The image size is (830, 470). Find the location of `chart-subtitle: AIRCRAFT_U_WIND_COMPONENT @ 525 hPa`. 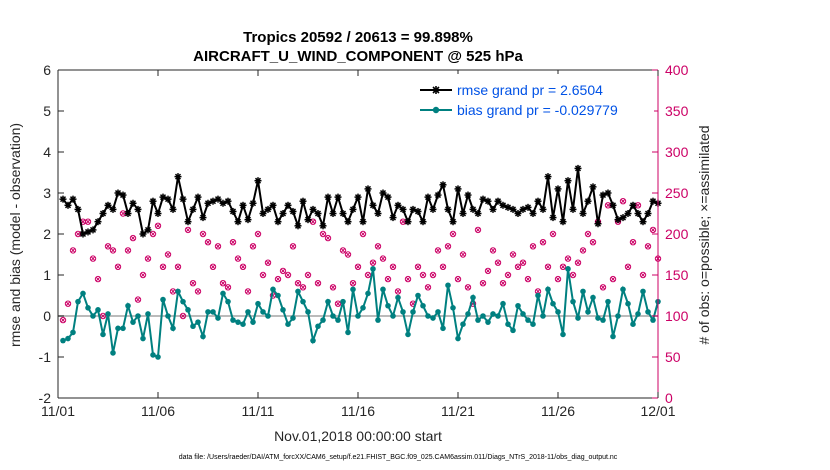

chart-subtitle: AIRCRAFT_U_WIND_COMPONENT @ 525 hPa is located at coordinates (358, 56).